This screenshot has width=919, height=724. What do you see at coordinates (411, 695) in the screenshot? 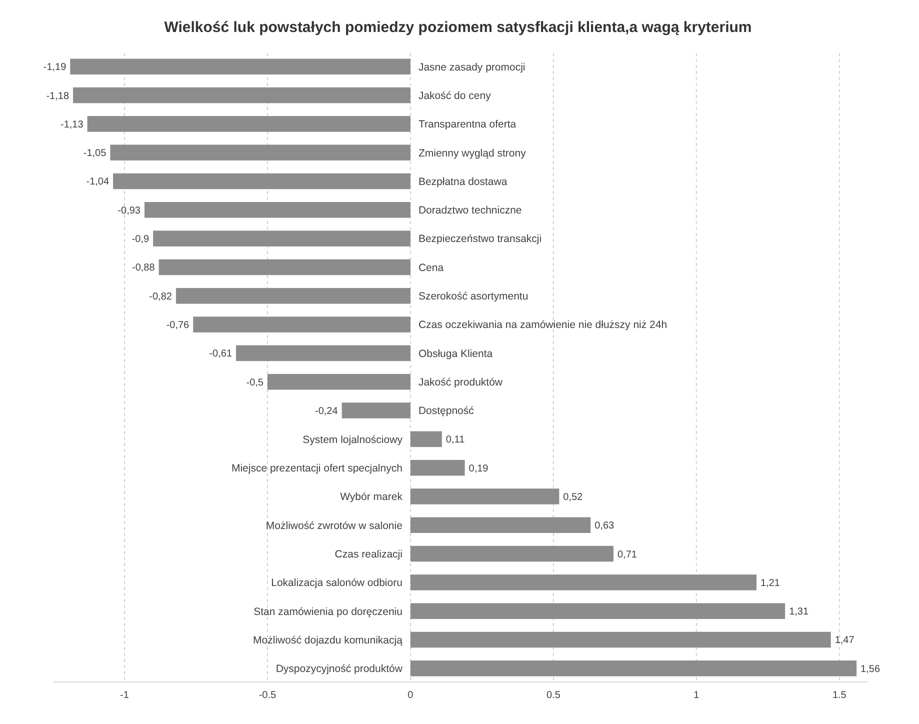
I see `x-tick-label: 0` at bounding box center [411, 695].